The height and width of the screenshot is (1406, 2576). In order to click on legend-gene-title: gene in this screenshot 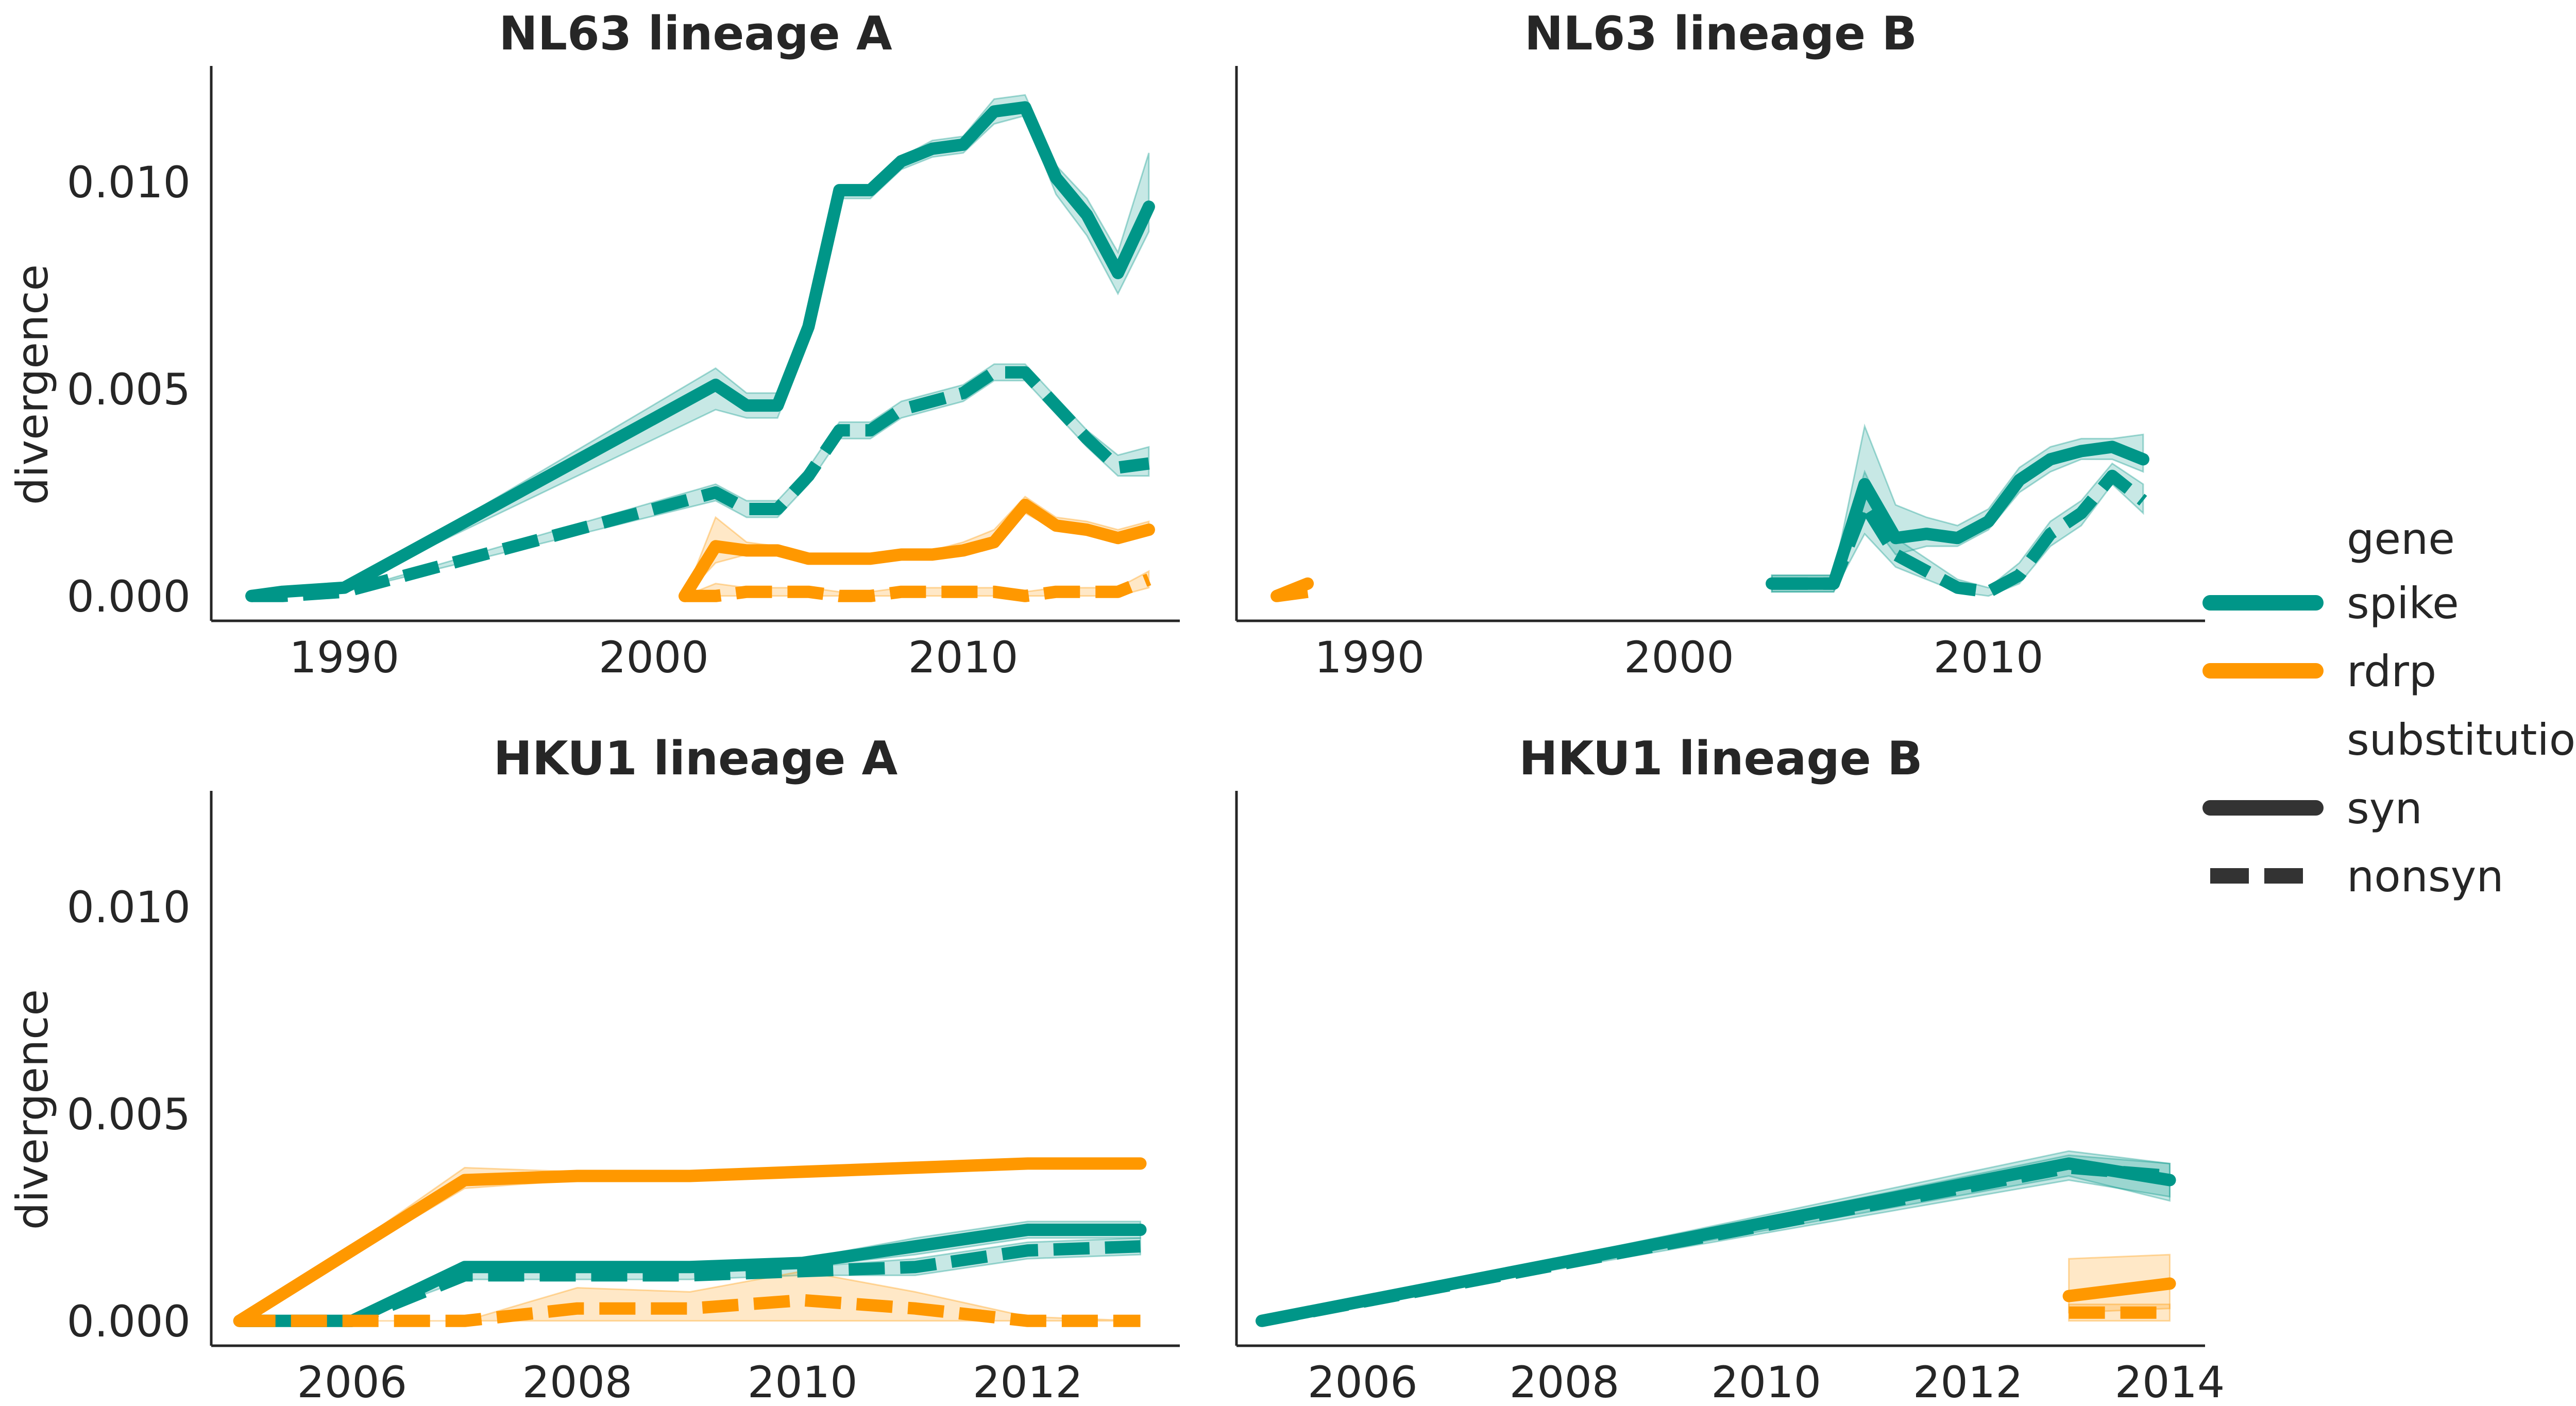, I will do `click(2401, 539)`.